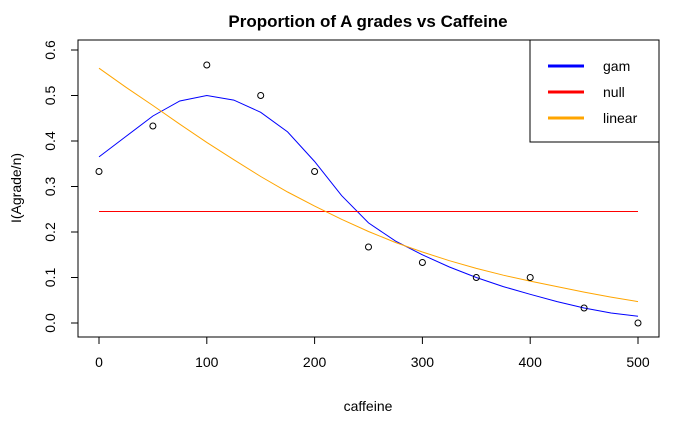 Image resolution: width=700 pixels, height=432 pixels. Describe the element at coordinates (50, 50) in the screenshot. I see `y-tick-label: 0.6` at that location.